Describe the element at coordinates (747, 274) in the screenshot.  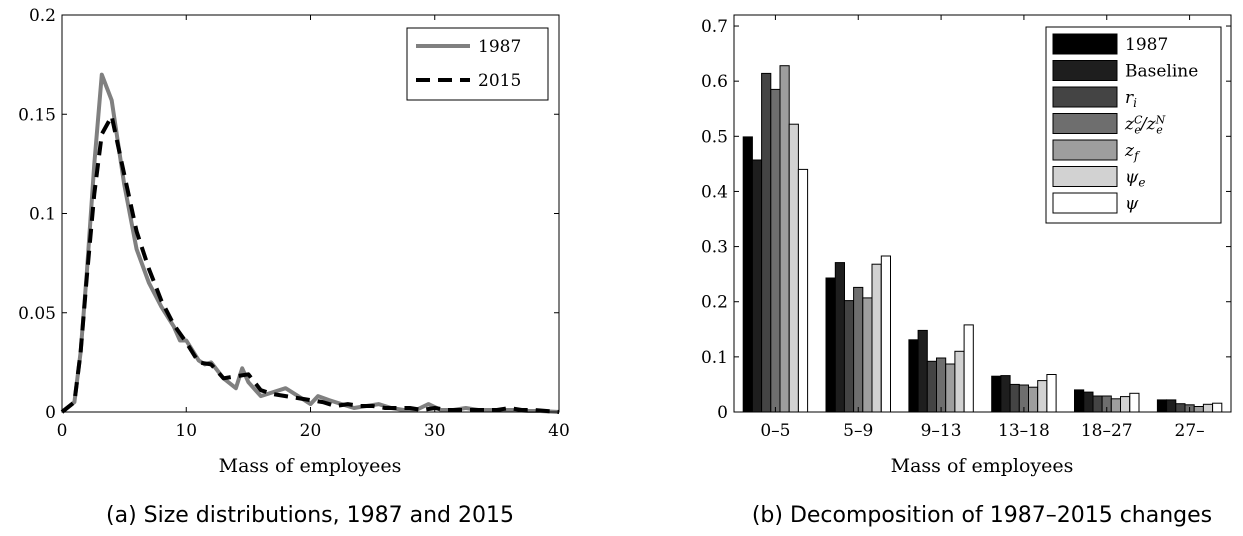
I see `bar-0–5-1987` at that location.